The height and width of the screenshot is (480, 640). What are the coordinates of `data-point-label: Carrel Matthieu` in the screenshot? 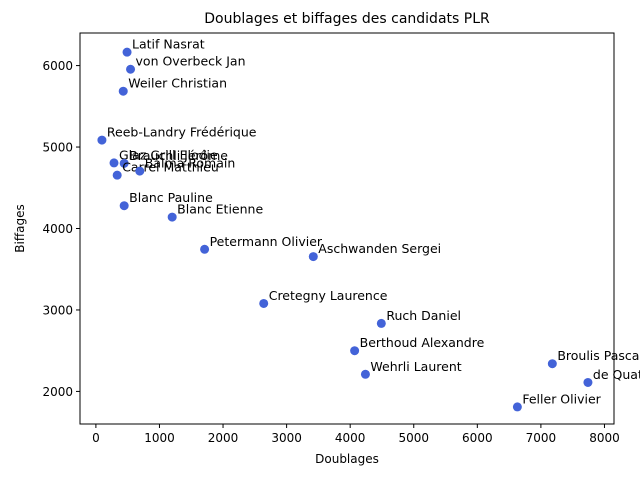 It's located at (170, 167).